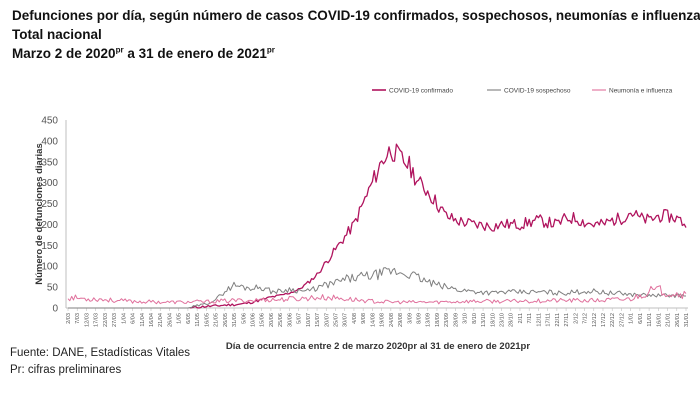  Describe the element at coordinates (438, 320) in the screenshot. I see `x-tick-label: 18/09` at that location.